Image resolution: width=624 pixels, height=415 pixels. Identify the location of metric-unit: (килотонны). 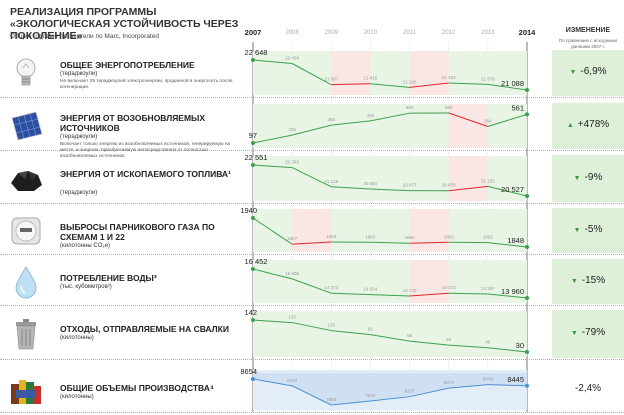
(77, 338).